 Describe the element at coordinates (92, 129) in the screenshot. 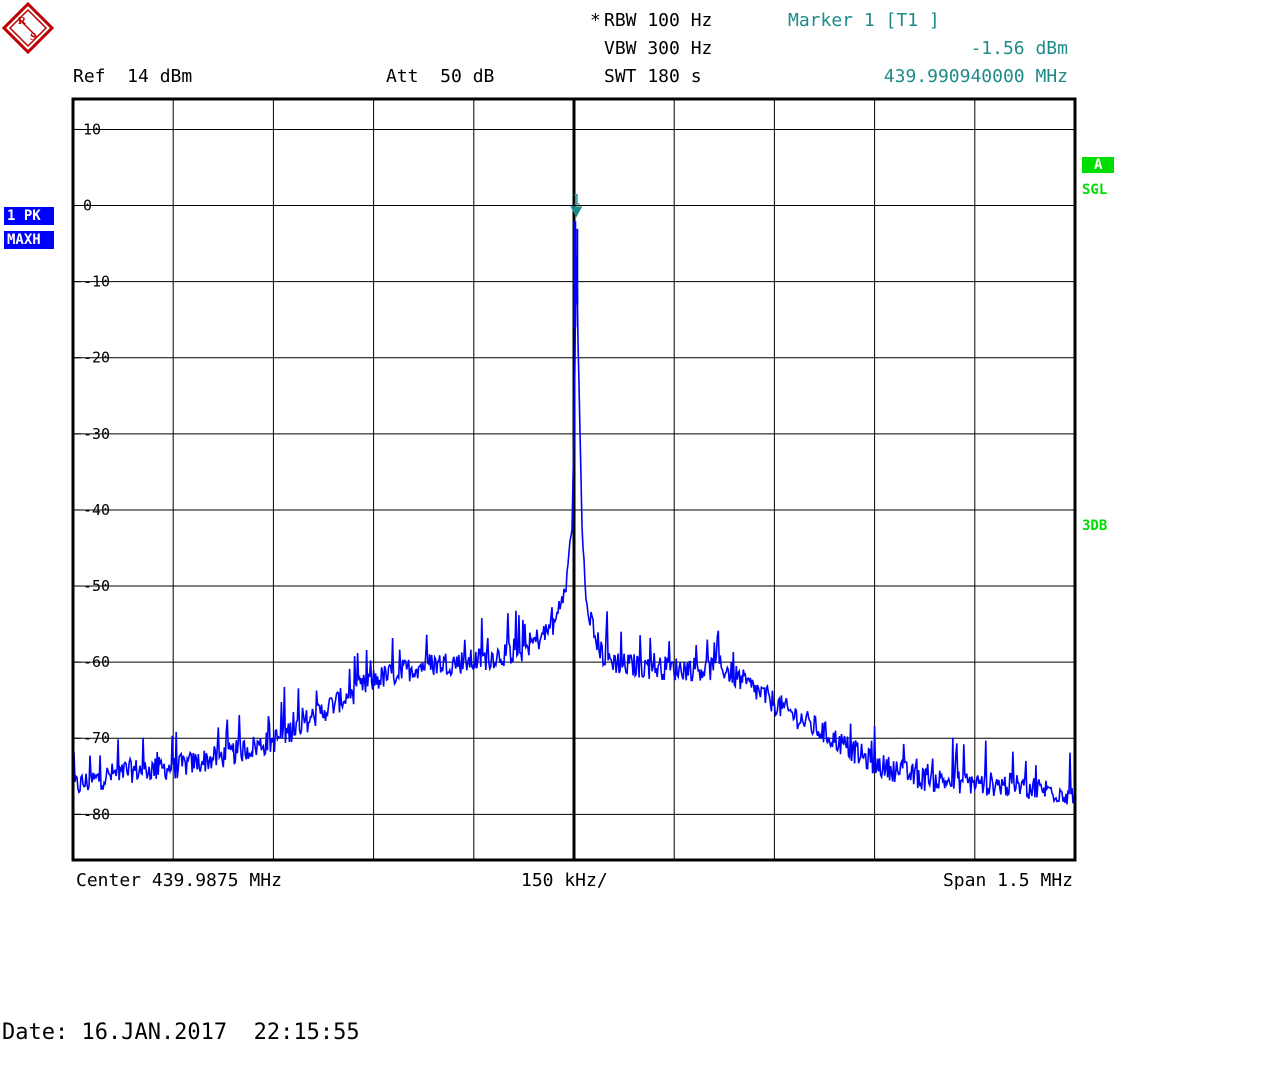

I see `y-tick-label: 10` at that location.